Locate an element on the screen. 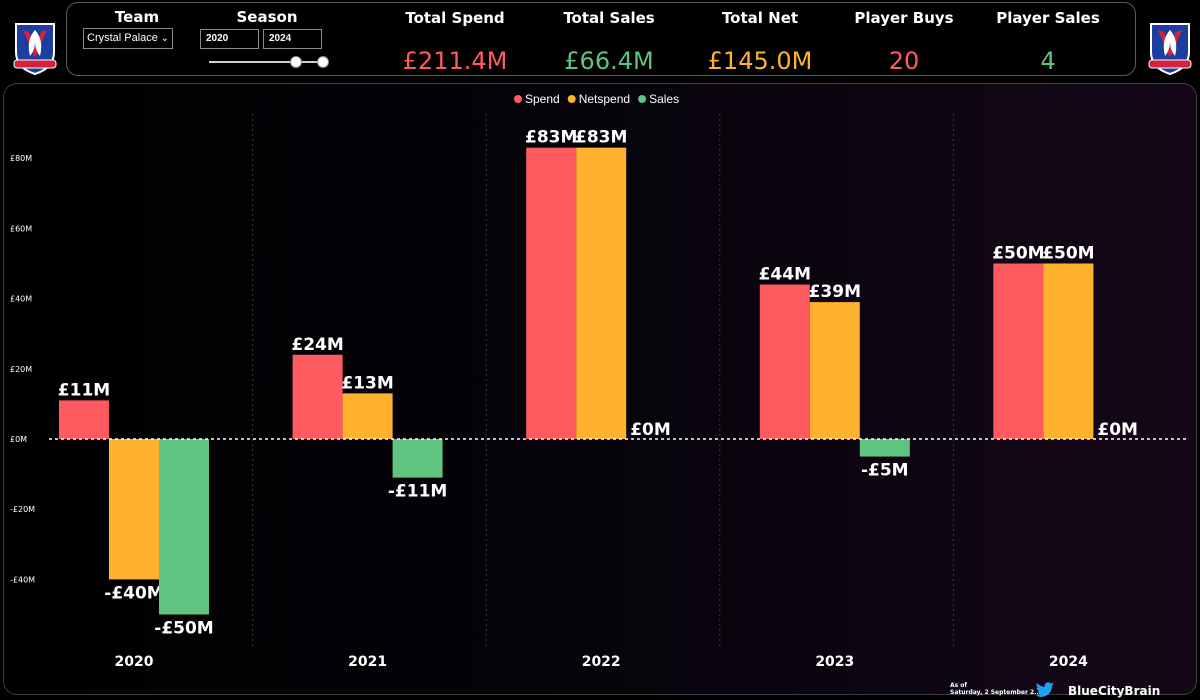 The width and height of the screenshot is (1200, 700). data-label-netspend-2020: -£40M is located at coordinates (133, 593).